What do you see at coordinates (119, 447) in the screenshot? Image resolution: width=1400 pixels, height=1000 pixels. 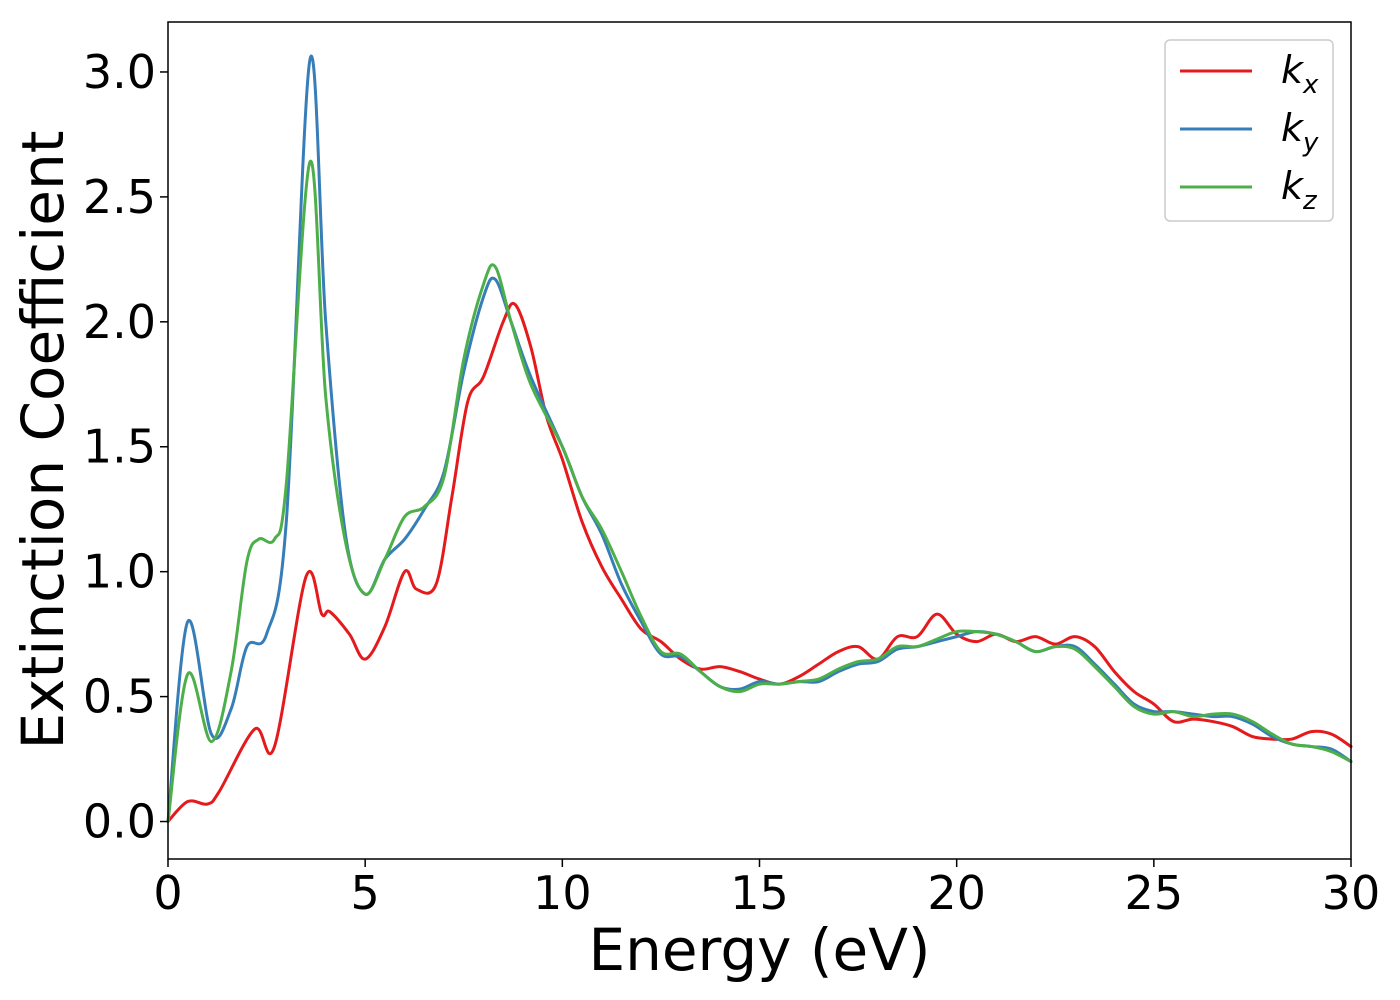 I see `y-tick-label: 1.5` at bounding box center [119, 447].